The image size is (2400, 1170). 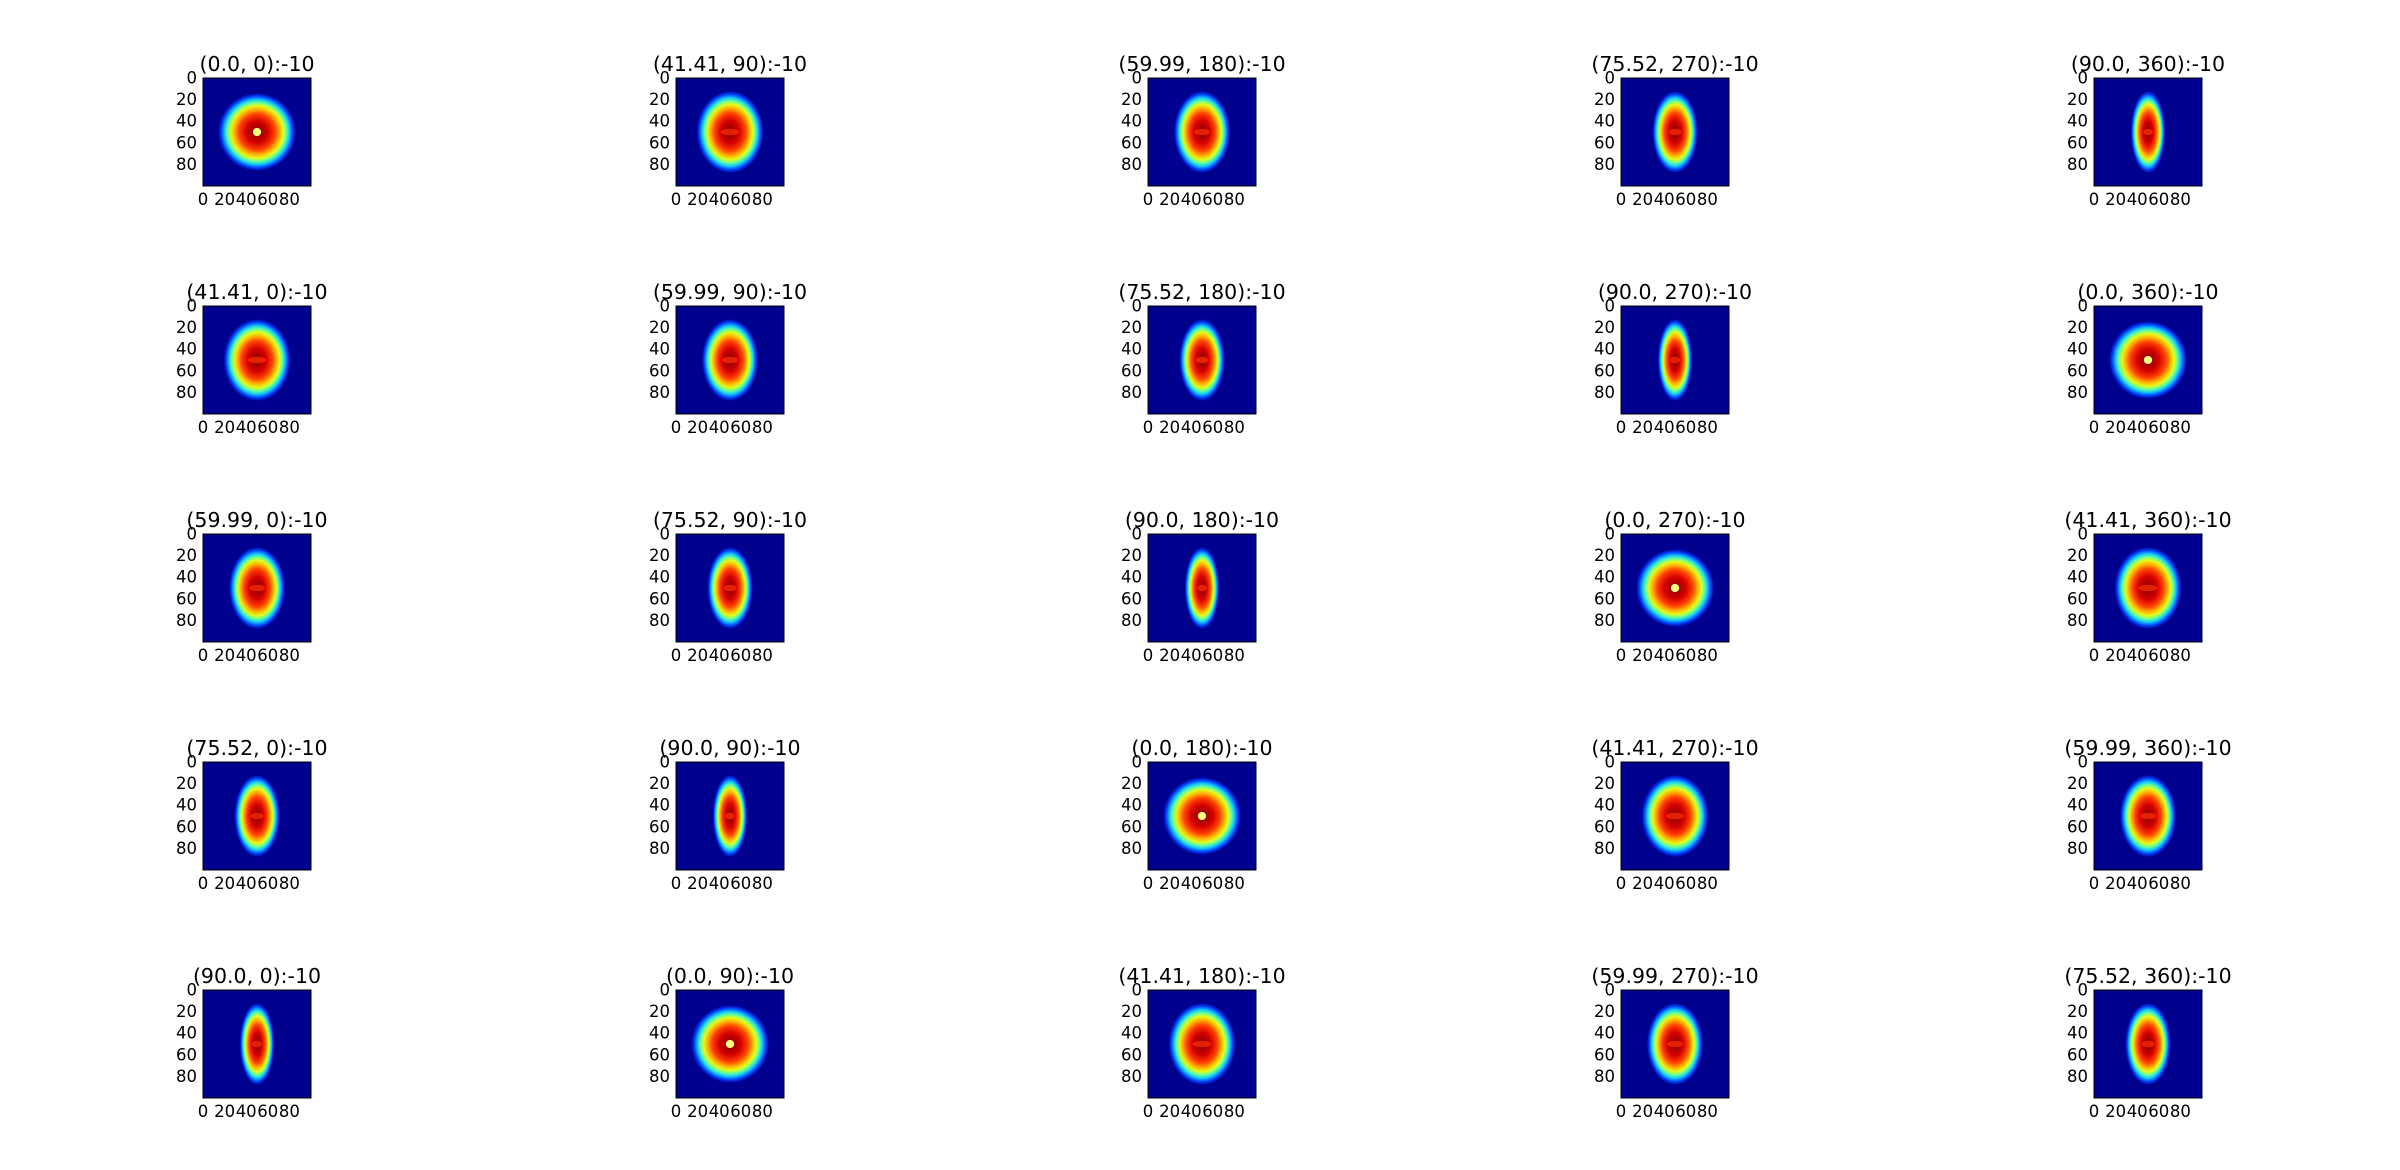 What do you see at coordinates (1201, 292) in the screenshot?
I see `subplot-title: (75.52, 180):-10` at bounding box center [1201, 292].